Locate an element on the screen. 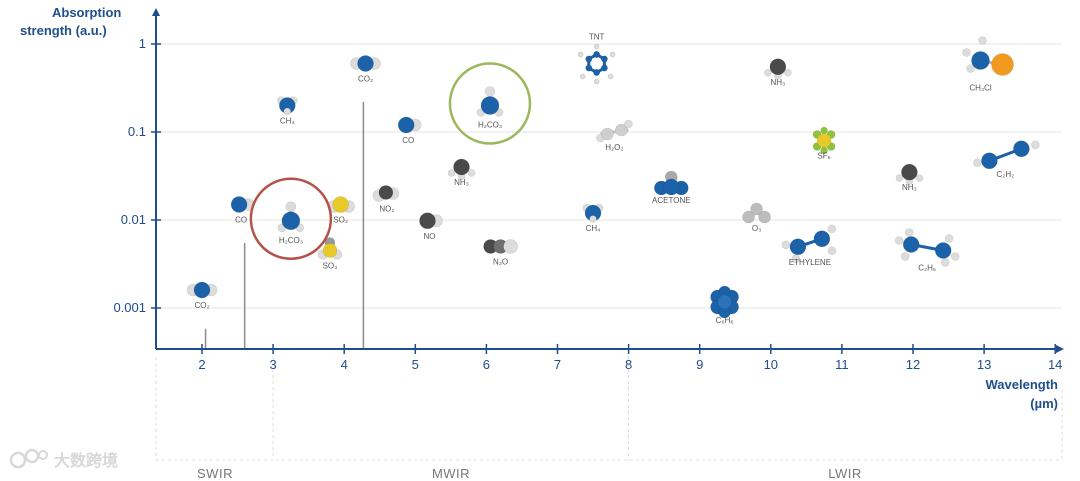 The width and height of the screenshot is (1080, 481). vertical-markers is located at coordinates (284, 225).